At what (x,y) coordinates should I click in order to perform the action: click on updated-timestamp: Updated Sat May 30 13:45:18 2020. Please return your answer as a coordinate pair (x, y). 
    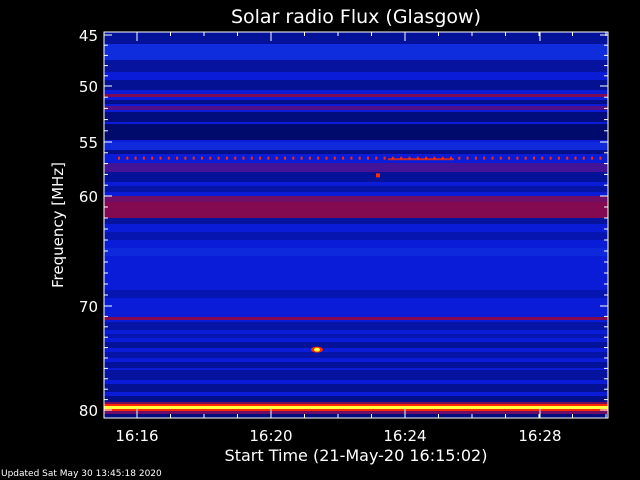
    Looking at the image, I should click on (81, 474).